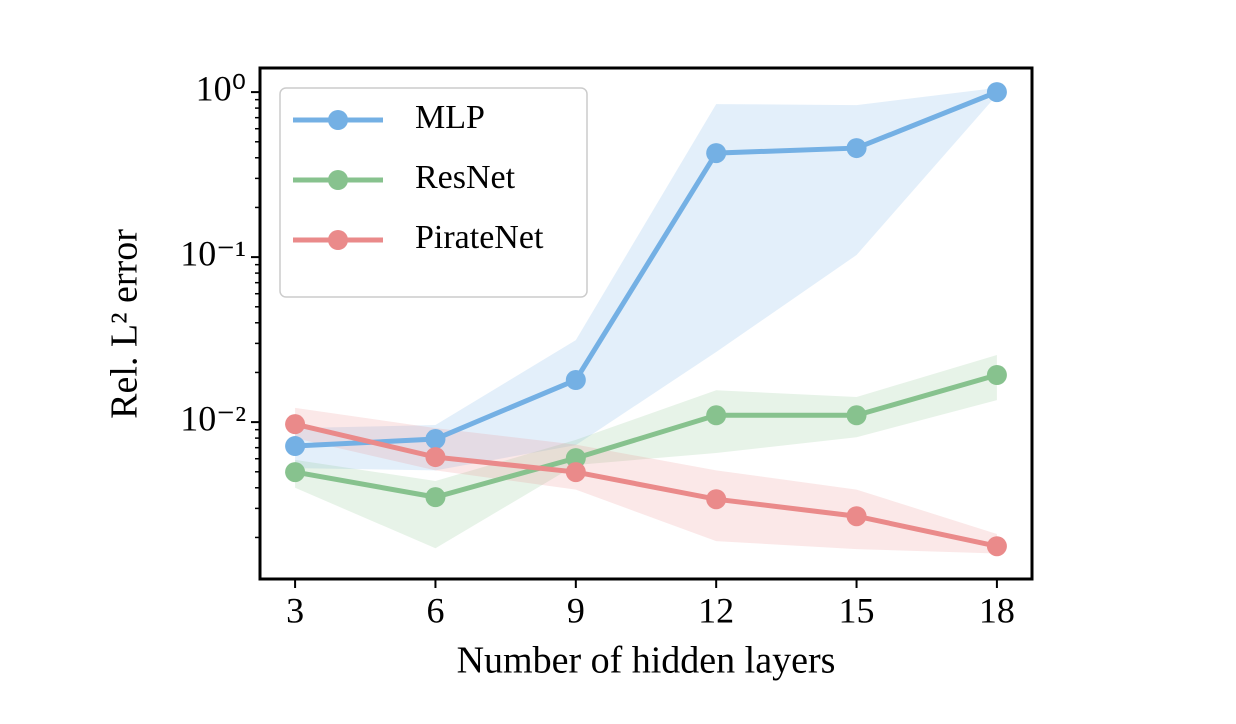  I want to click on x-tick-label: 9, so click(576, 610).